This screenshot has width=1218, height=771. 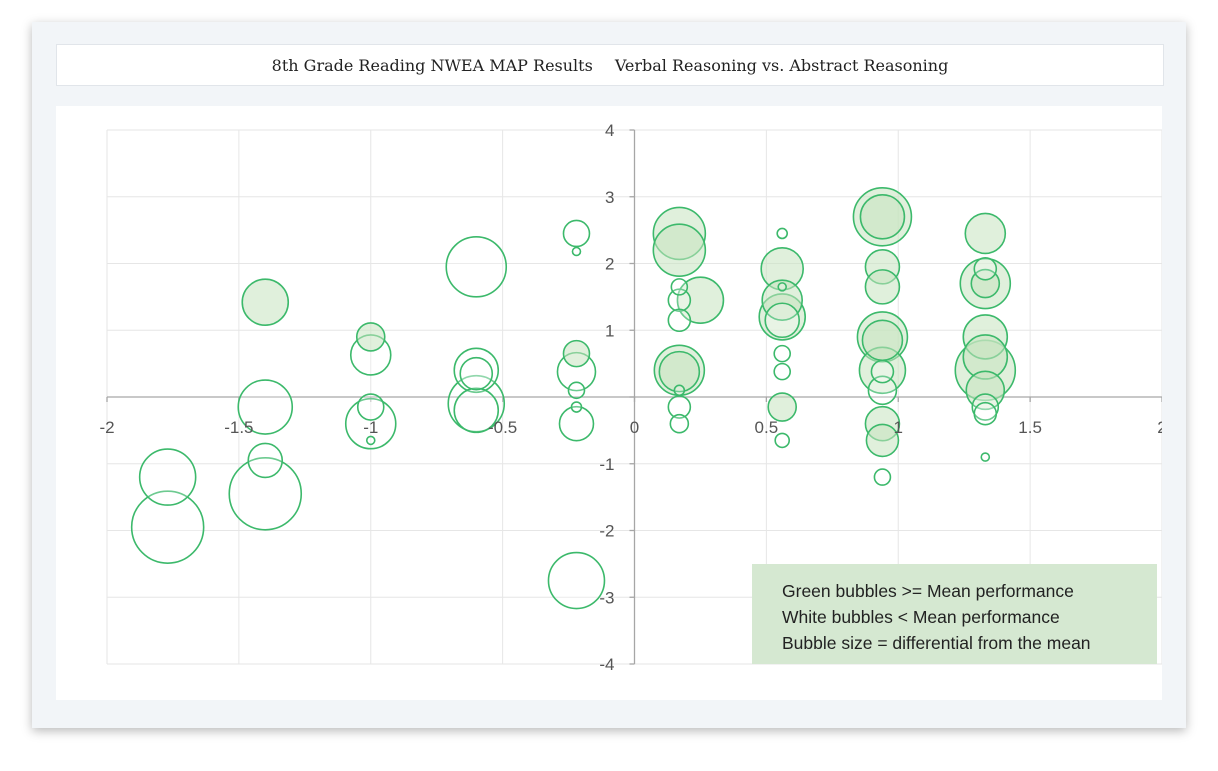 I want to click on x-tick-label: 1, so click(x=898, y=427).